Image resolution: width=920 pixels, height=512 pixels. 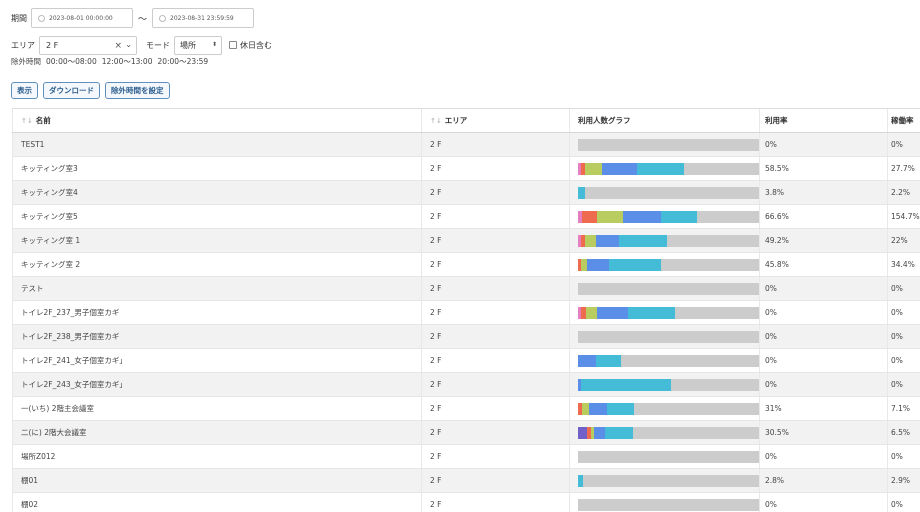 I want to click on table-row: 棚02 2 F 0% 0%, so click(x=466, y=502).